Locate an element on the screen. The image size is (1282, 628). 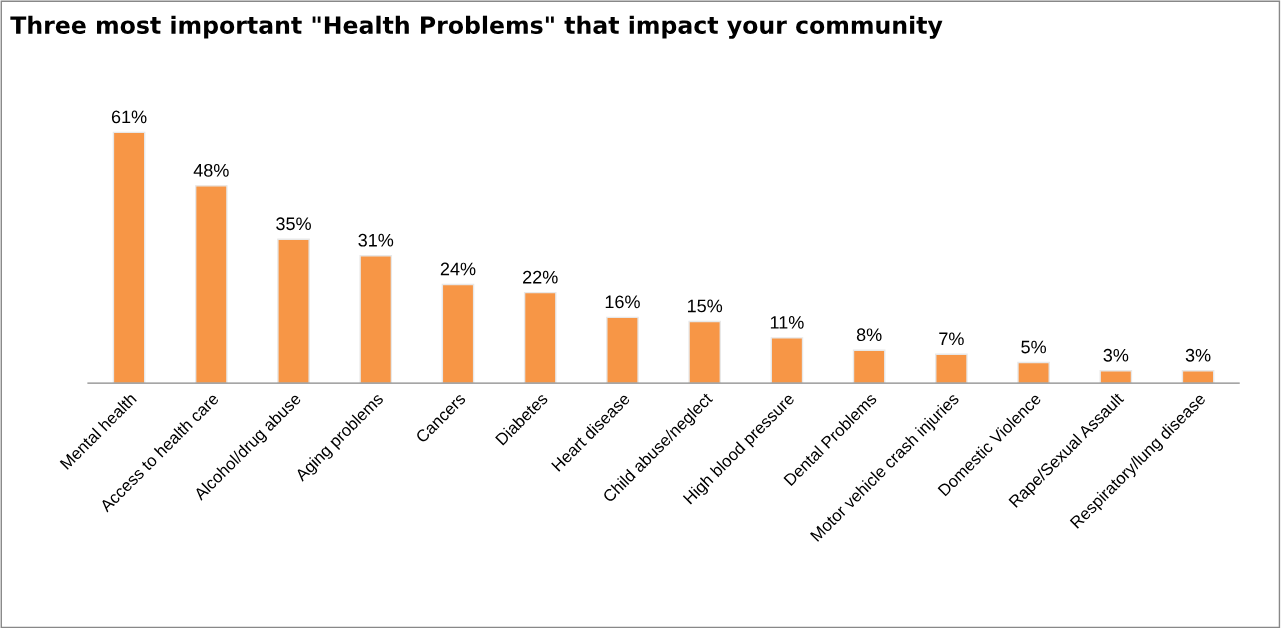
data-label: 8% is located at coordinates (869, 335).